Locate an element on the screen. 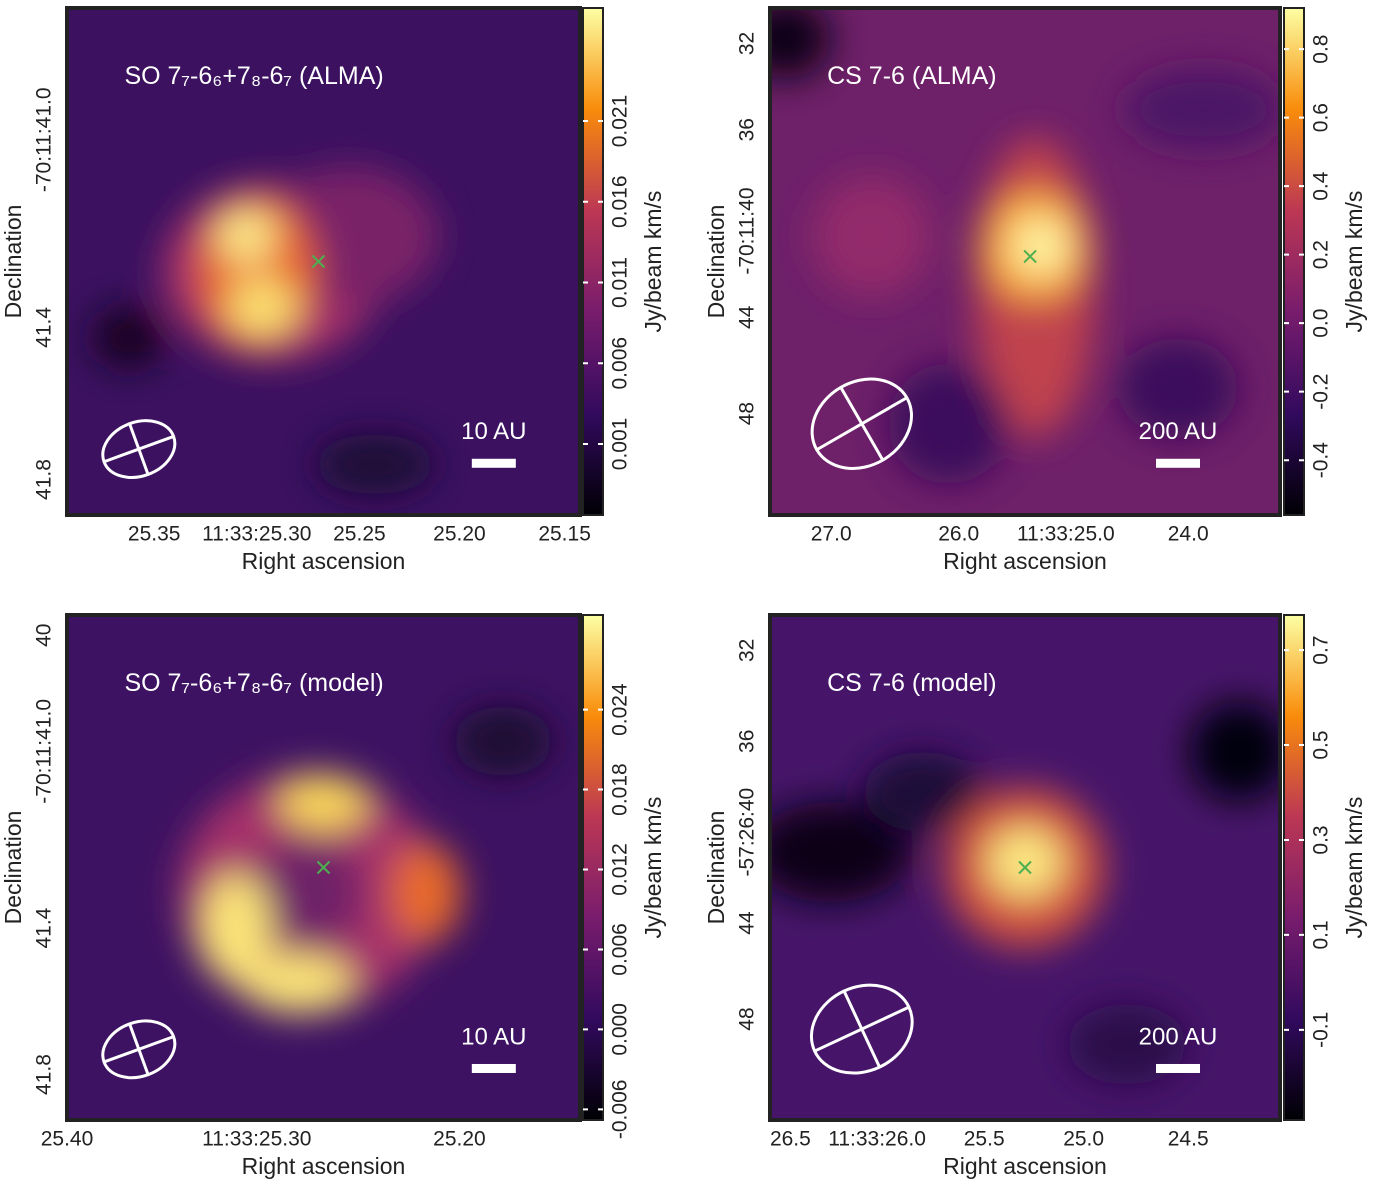  y-tick-label: -70:11:40 is located at coordinates (747, 230).